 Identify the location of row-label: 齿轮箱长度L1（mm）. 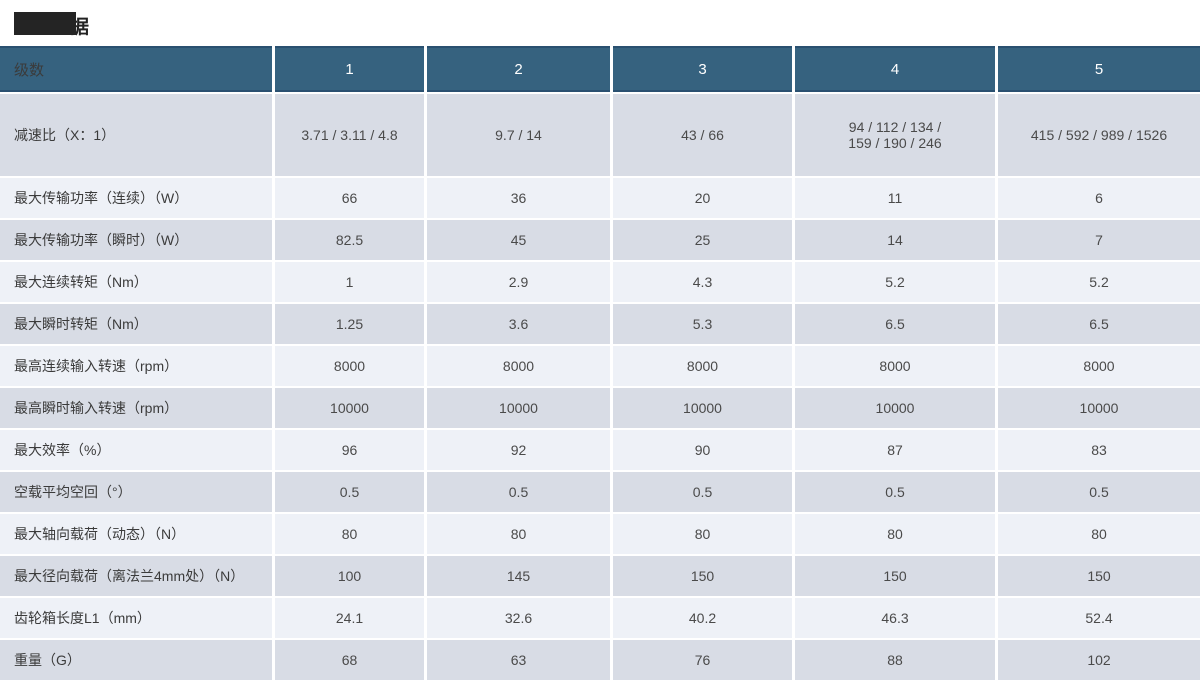
(136, 618).